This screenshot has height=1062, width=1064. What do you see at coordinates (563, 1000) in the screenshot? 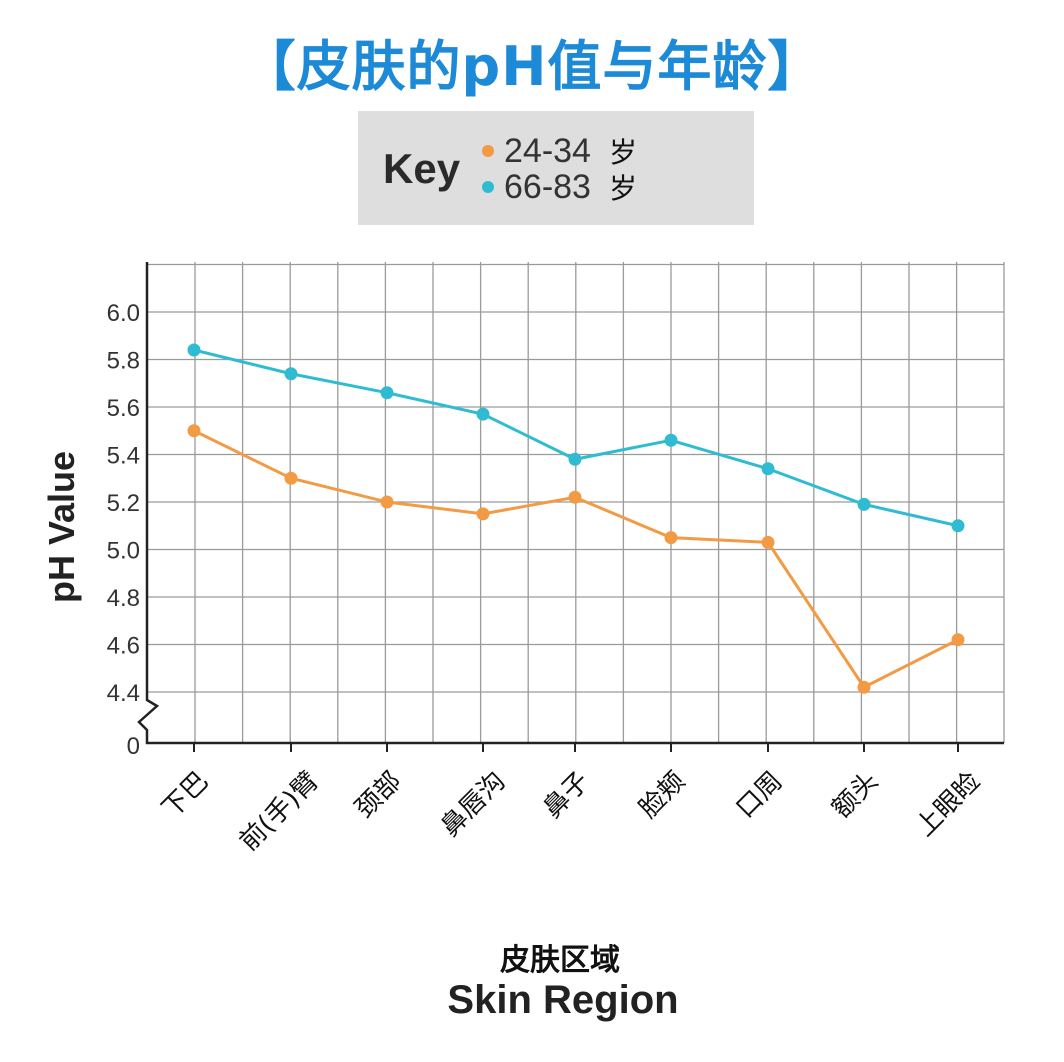
I see `x-axis-label-en: Skin Region` at bounding box center [563, 1000].